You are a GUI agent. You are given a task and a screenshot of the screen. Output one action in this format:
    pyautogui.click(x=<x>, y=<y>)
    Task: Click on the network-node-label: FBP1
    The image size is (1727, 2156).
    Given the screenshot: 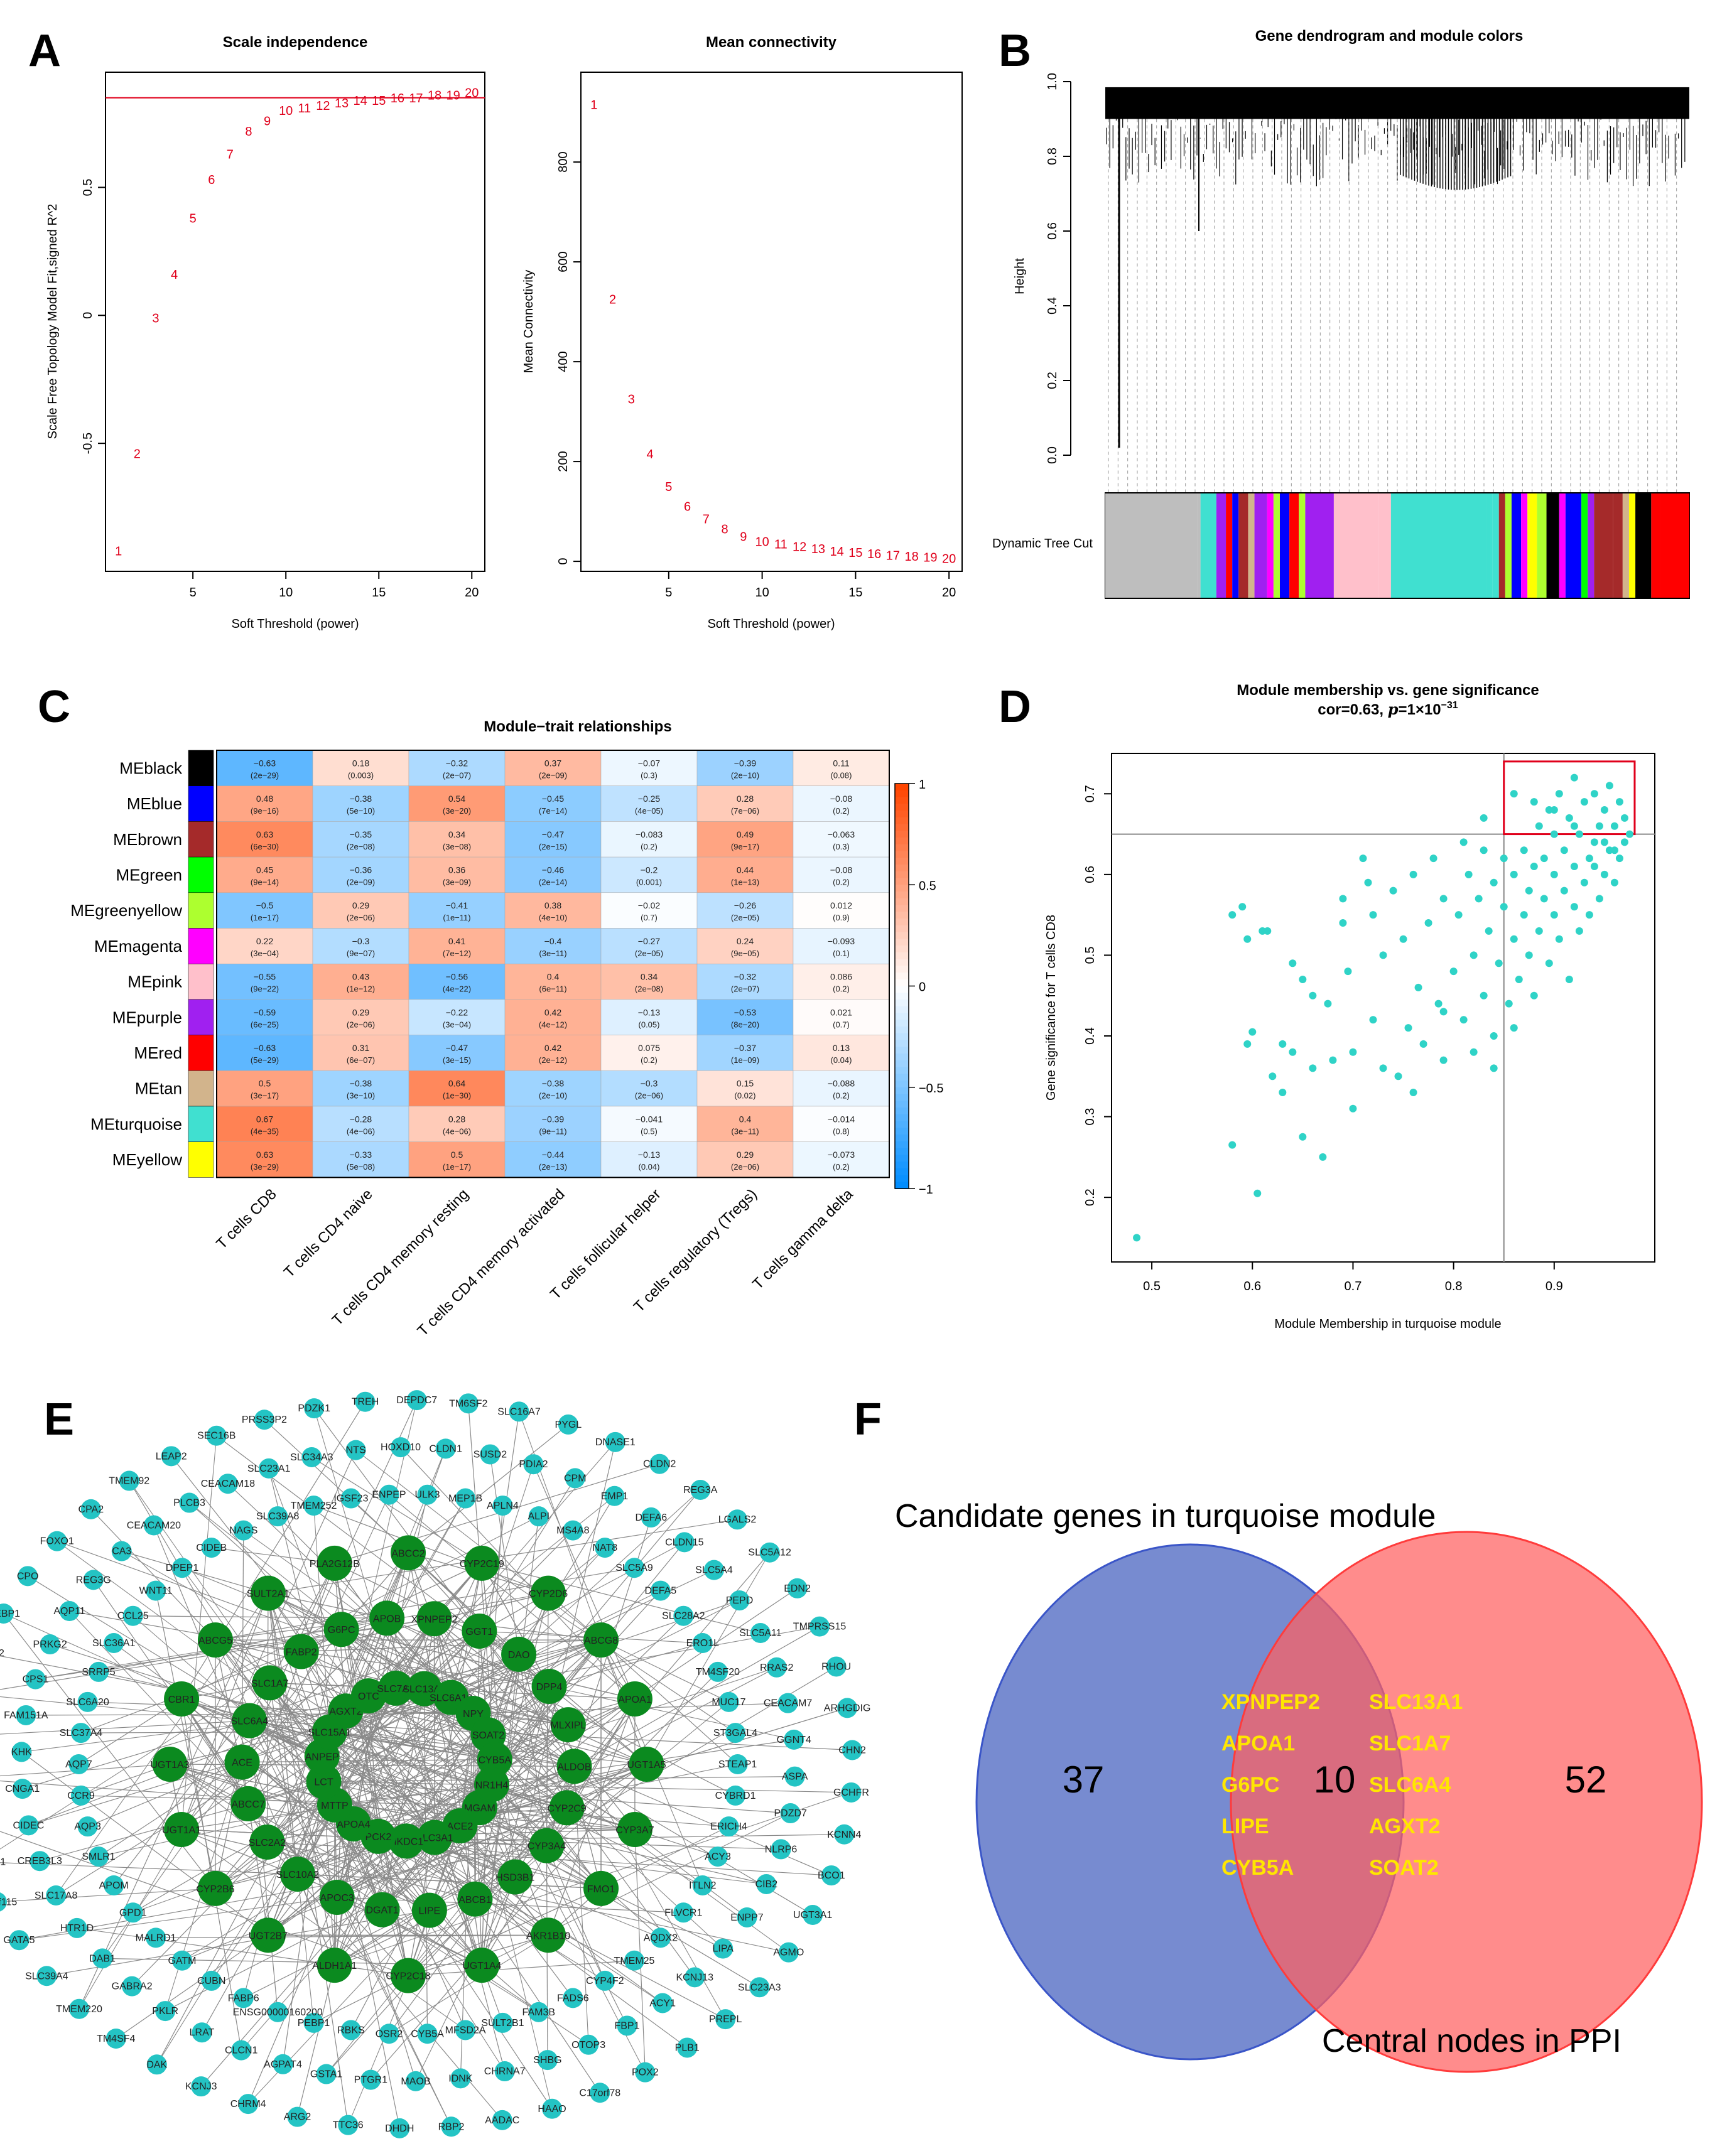 What is the action you would take?
    pyautogui.click(x=627, y=2026)
    